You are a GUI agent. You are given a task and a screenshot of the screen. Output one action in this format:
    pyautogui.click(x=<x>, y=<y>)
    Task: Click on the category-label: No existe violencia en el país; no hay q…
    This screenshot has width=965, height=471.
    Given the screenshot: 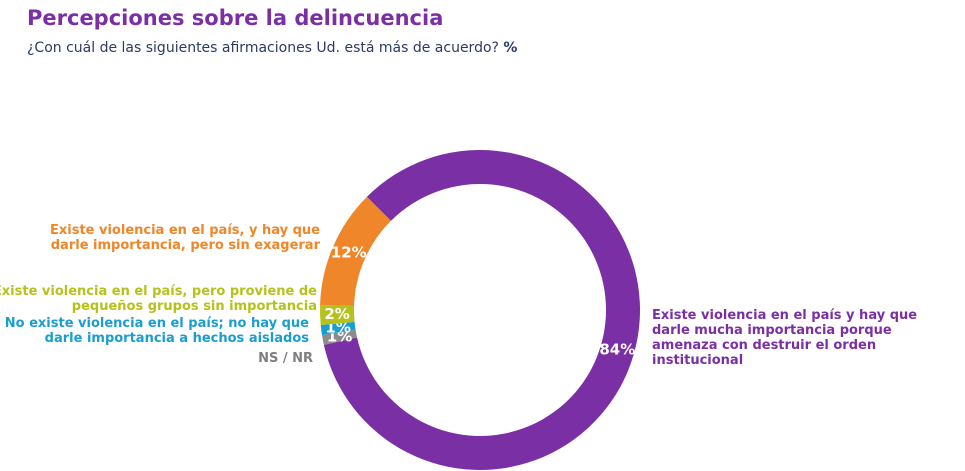 What is the action you would take?
    pyautogui.click(x=156, y=331)
    